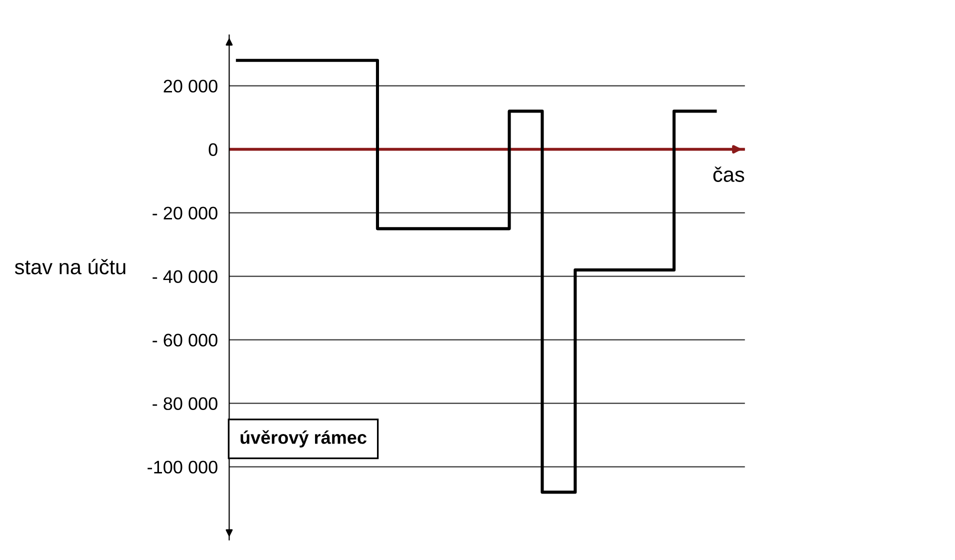  What do you see at coordinates (185, 340) in the screenshot?
I see `y-tick-label: - 60 000` at bounding box center [185, 340].